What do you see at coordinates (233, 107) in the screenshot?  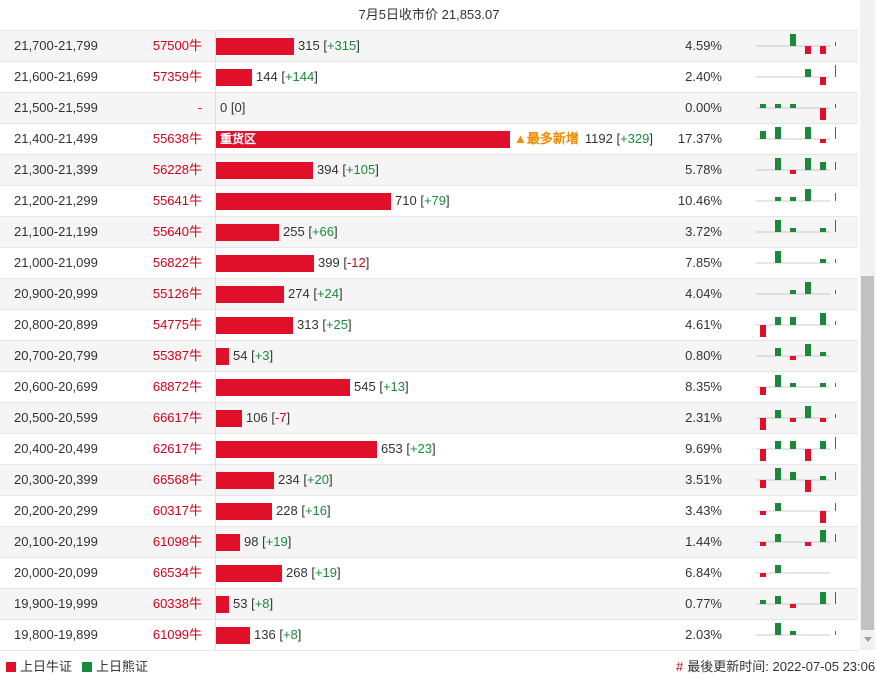 I see `value-label: 0 [0]` at bounding box center [233, 107].